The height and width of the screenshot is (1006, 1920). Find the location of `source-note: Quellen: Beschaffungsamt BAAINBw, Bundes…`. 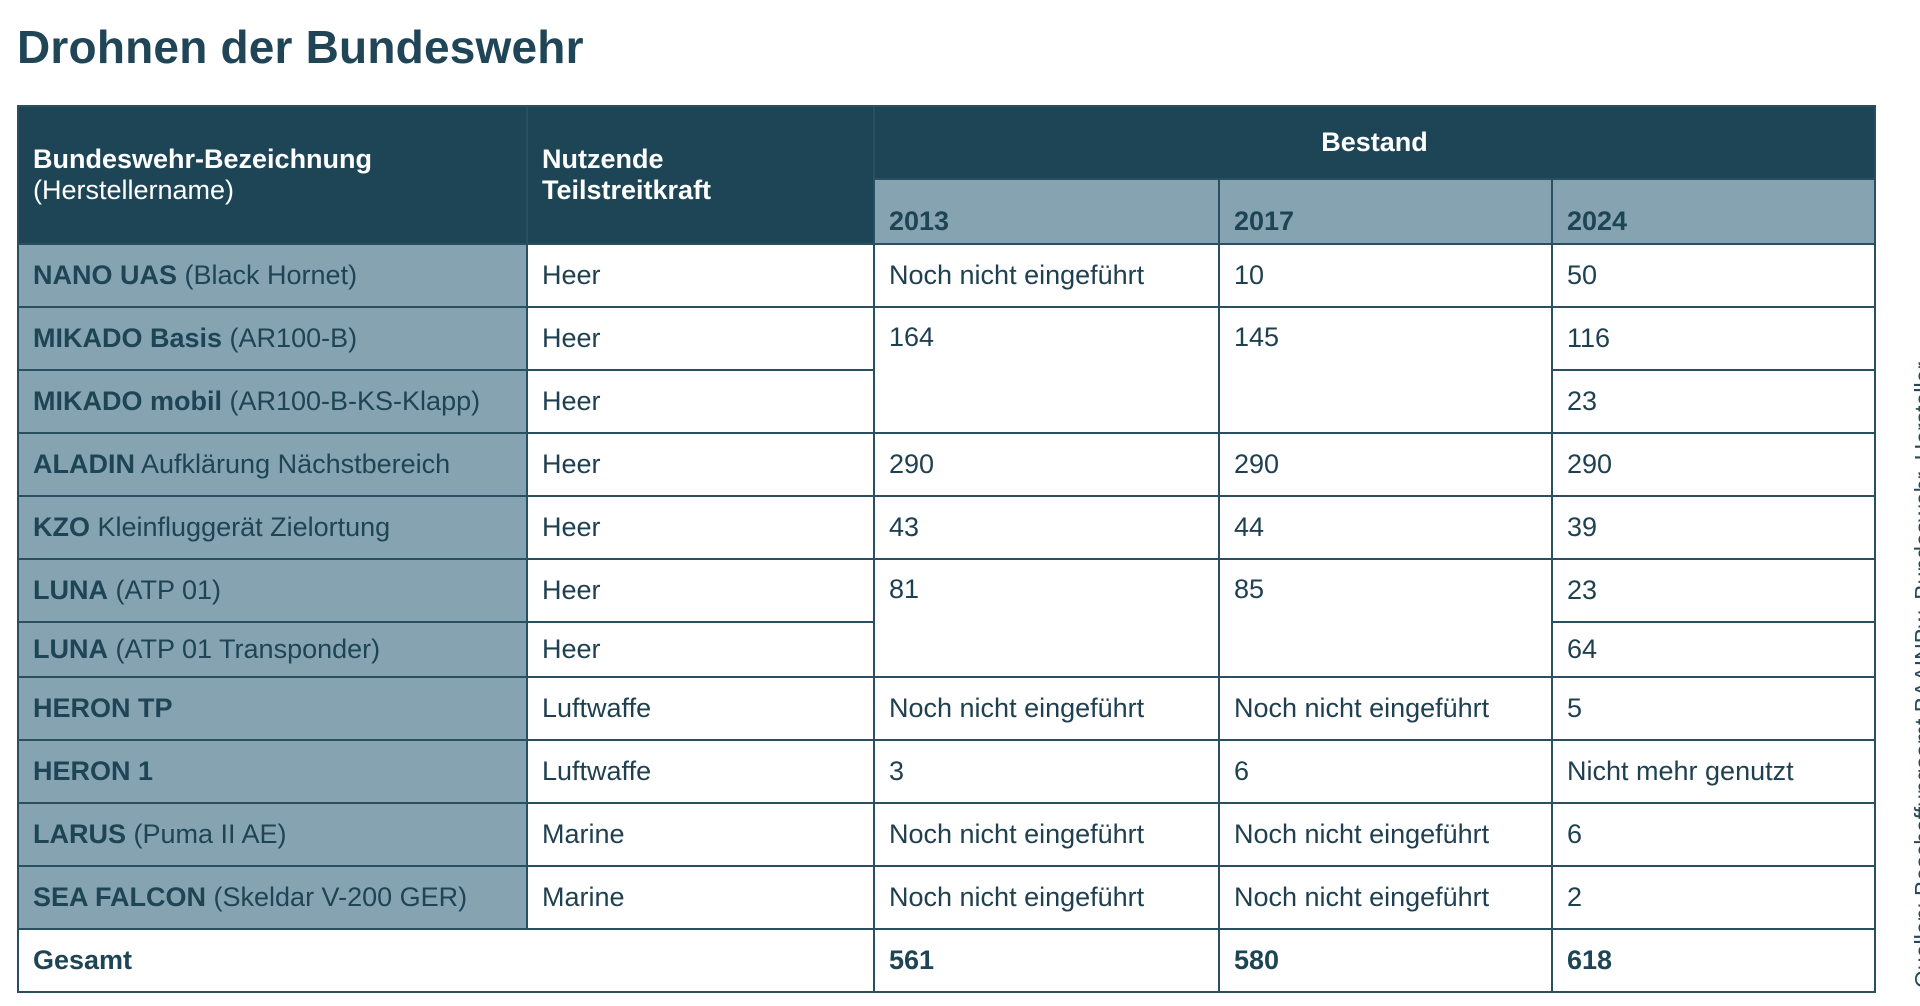

source-note: Quellen: Beschaffungsamt BAAINBw, Bundes… is located at coordinates (1915, 674).